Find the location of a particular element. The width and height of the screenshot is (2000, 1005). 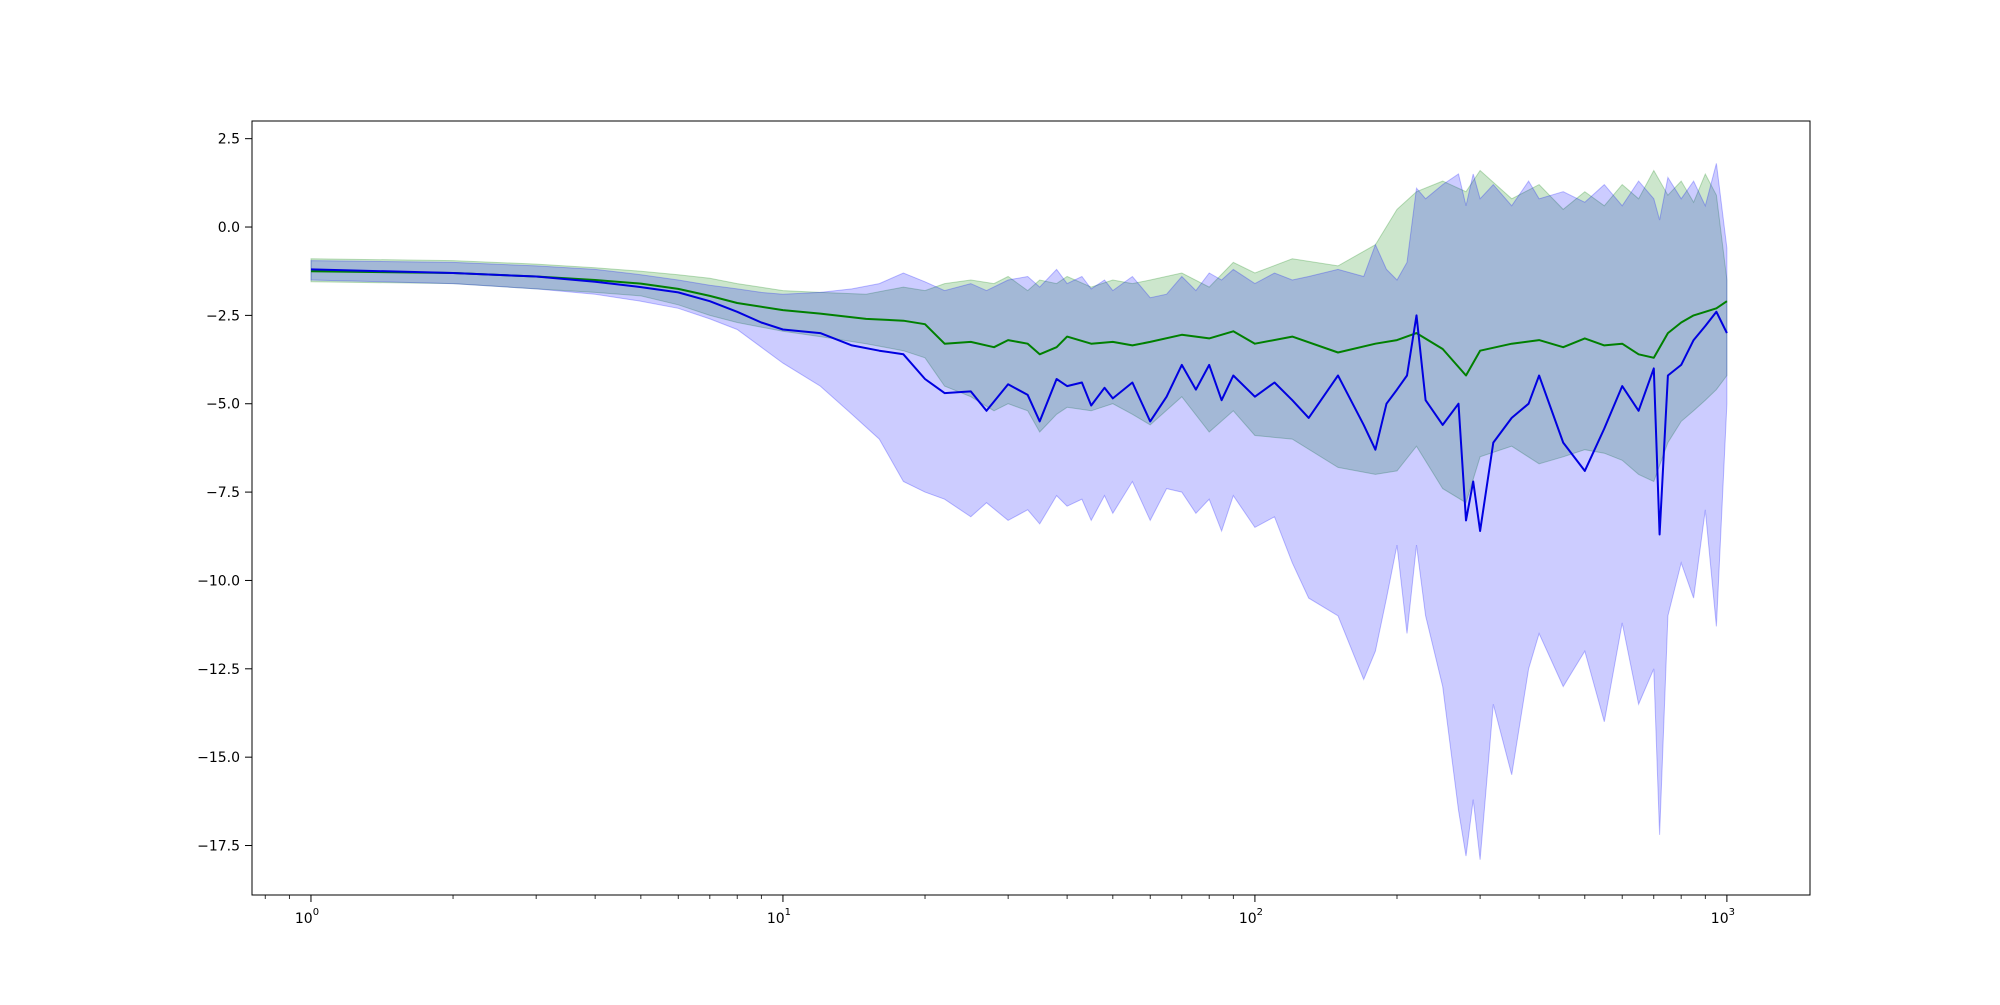

y-tick-label: −7.5 is located at coordinates (223, 493).